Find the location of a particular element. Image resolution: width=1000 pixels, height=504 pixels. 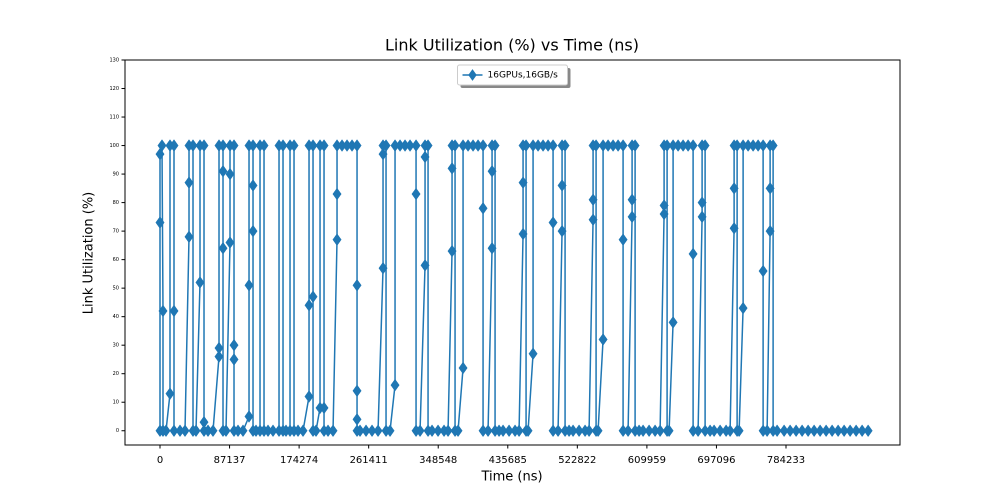

y-tick-label: 30 is located at coordinates (116, 346).